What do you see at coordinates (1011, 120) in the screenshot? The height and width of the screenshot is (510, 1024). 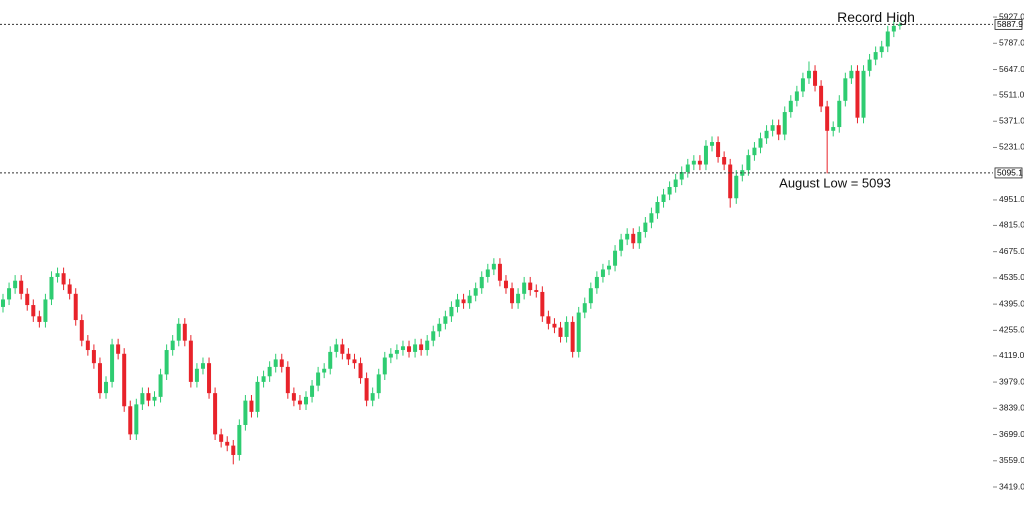 I see `y-tick-label: 5371.0` at bounding box center [1011, 120].